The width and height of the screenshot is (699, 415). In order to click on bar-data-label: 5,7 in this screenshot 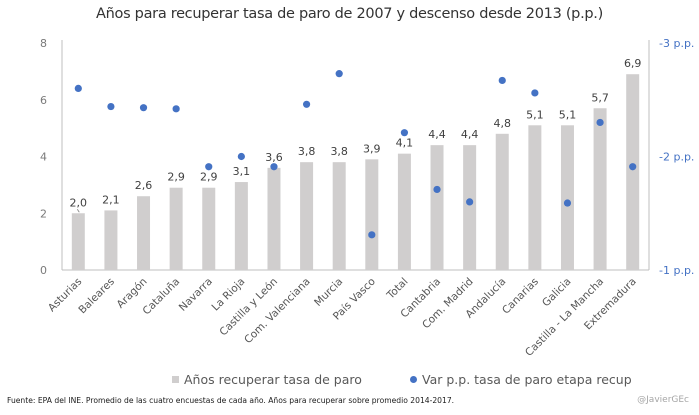, I will do `click(600, 97)`.